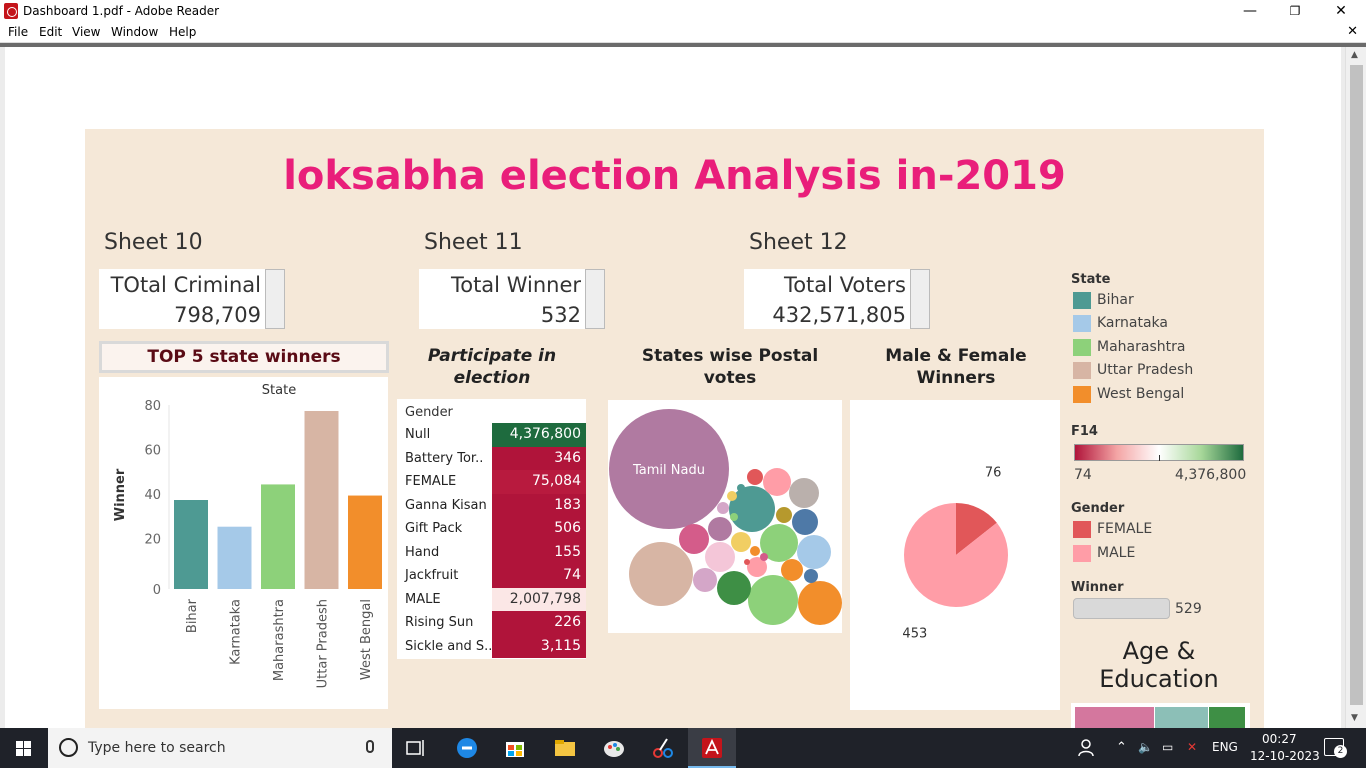 The width and height of the screenshot is (1366, 772). What do you see at coordinates (1335, 748) in the screenshot?
I see `notification-center-icon: 2` at bounding box center [1335, 748].